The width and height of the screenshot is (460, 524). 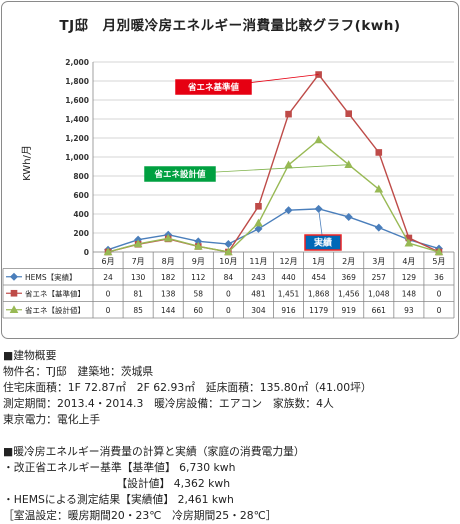 What do you see at coordinates (378, 261) in the screenshot?
I see `x-tick-label: 3月` at bounding box center [378, 261].